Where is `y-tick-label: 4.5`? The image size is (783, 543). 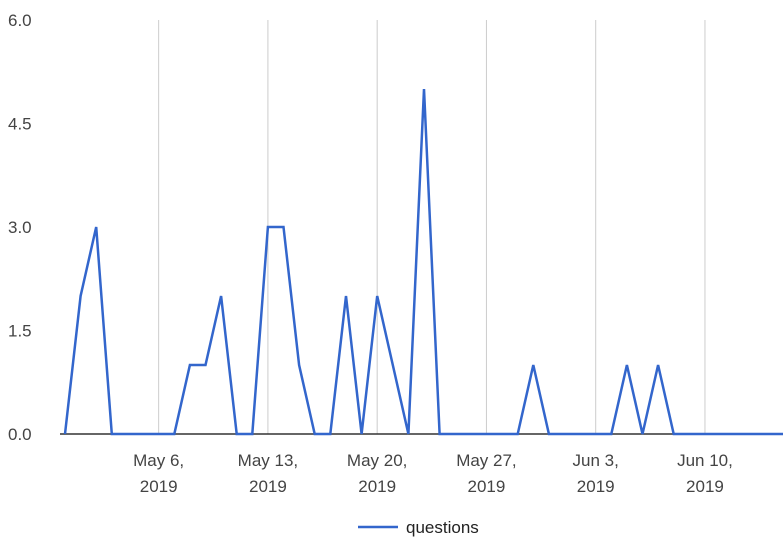
y-tick-label: 4.5 is located at coordinates (20, 124).